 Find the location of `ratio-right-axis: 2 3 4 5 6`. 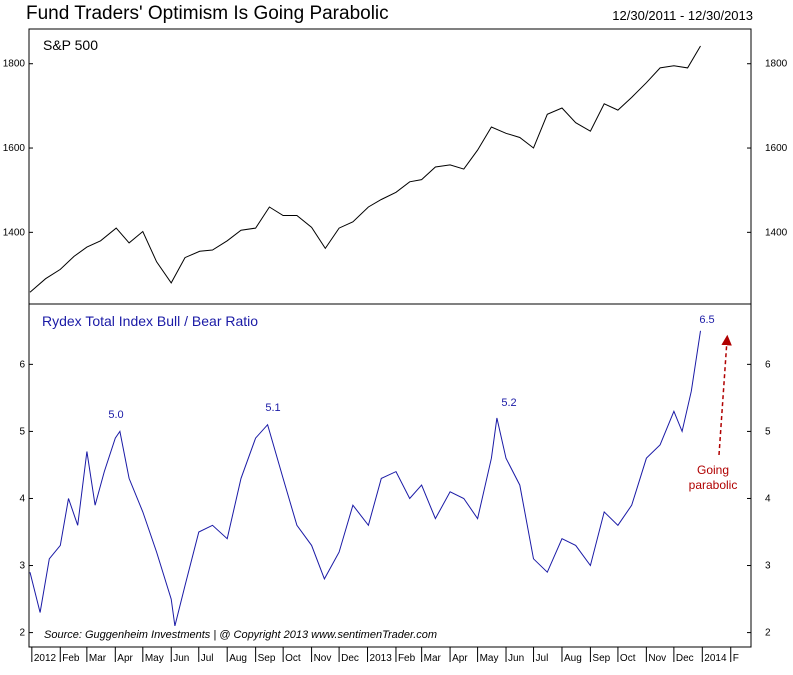

ratio-right-axis: 2 3 4 5 6 is located at coordinates (759, 499).